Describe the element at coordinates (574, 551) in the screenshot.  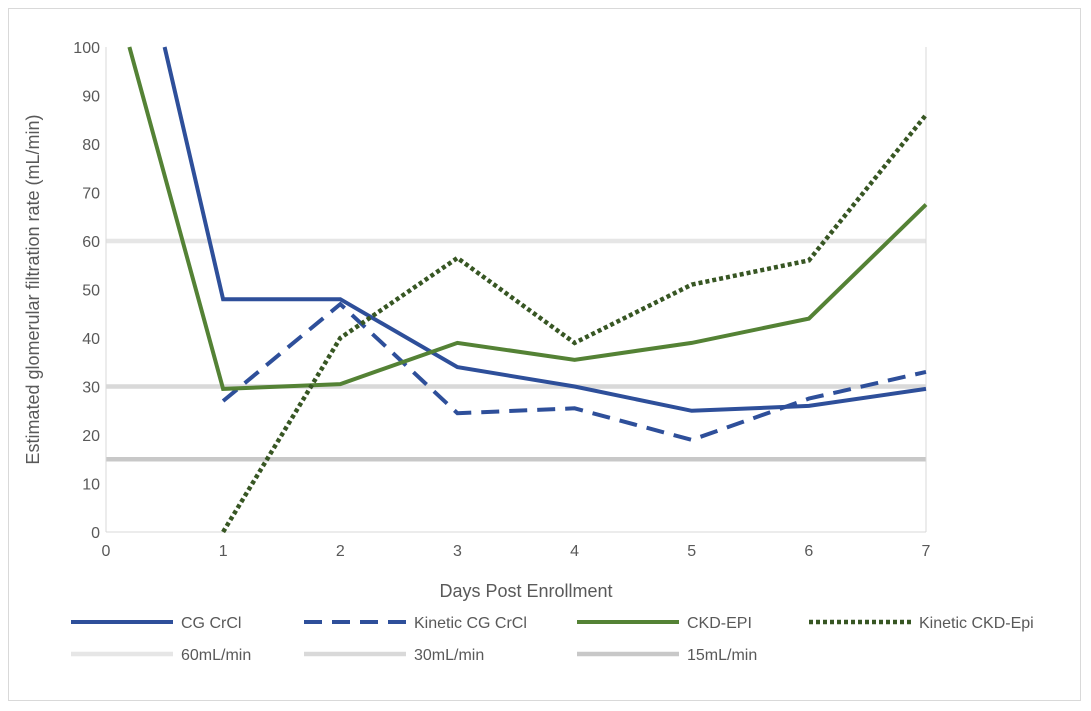
I see `x-tick-label: 4` at that location.